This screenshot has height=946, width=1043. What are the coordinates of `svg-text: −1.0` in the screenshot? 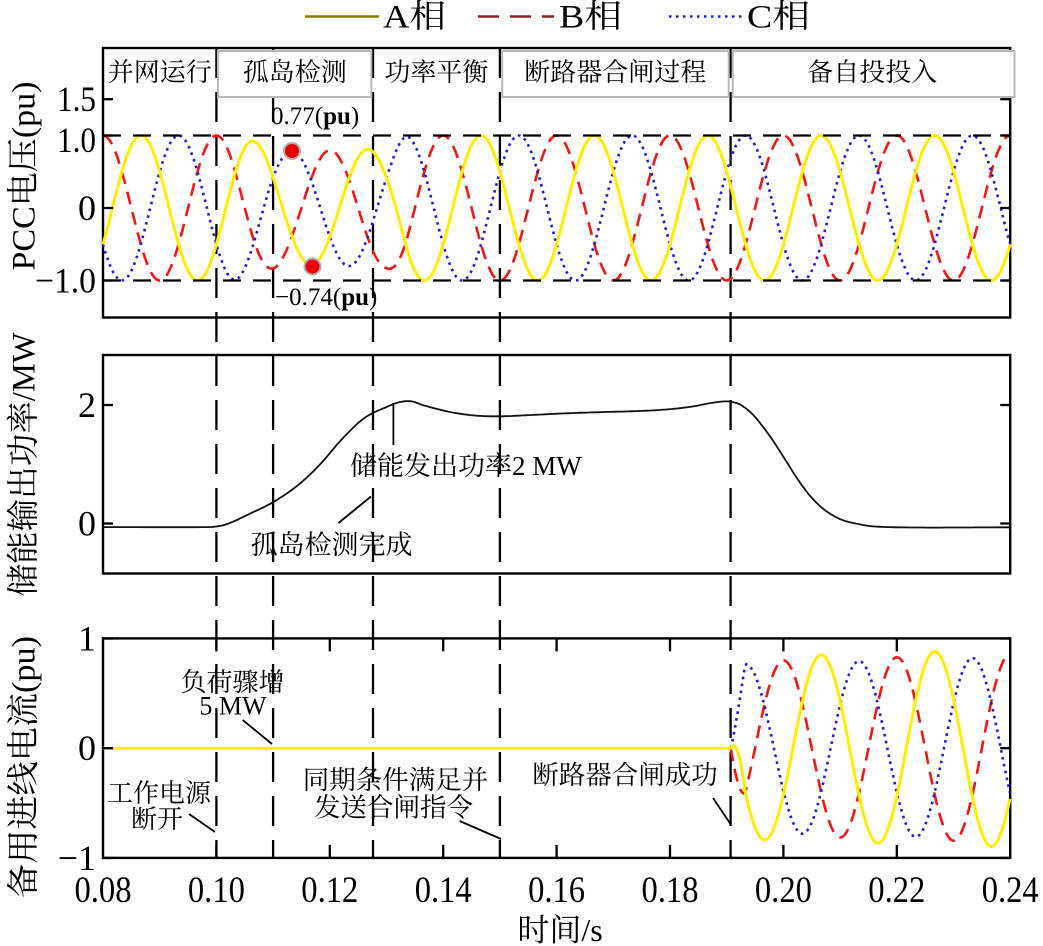 It's located at (65, 281).